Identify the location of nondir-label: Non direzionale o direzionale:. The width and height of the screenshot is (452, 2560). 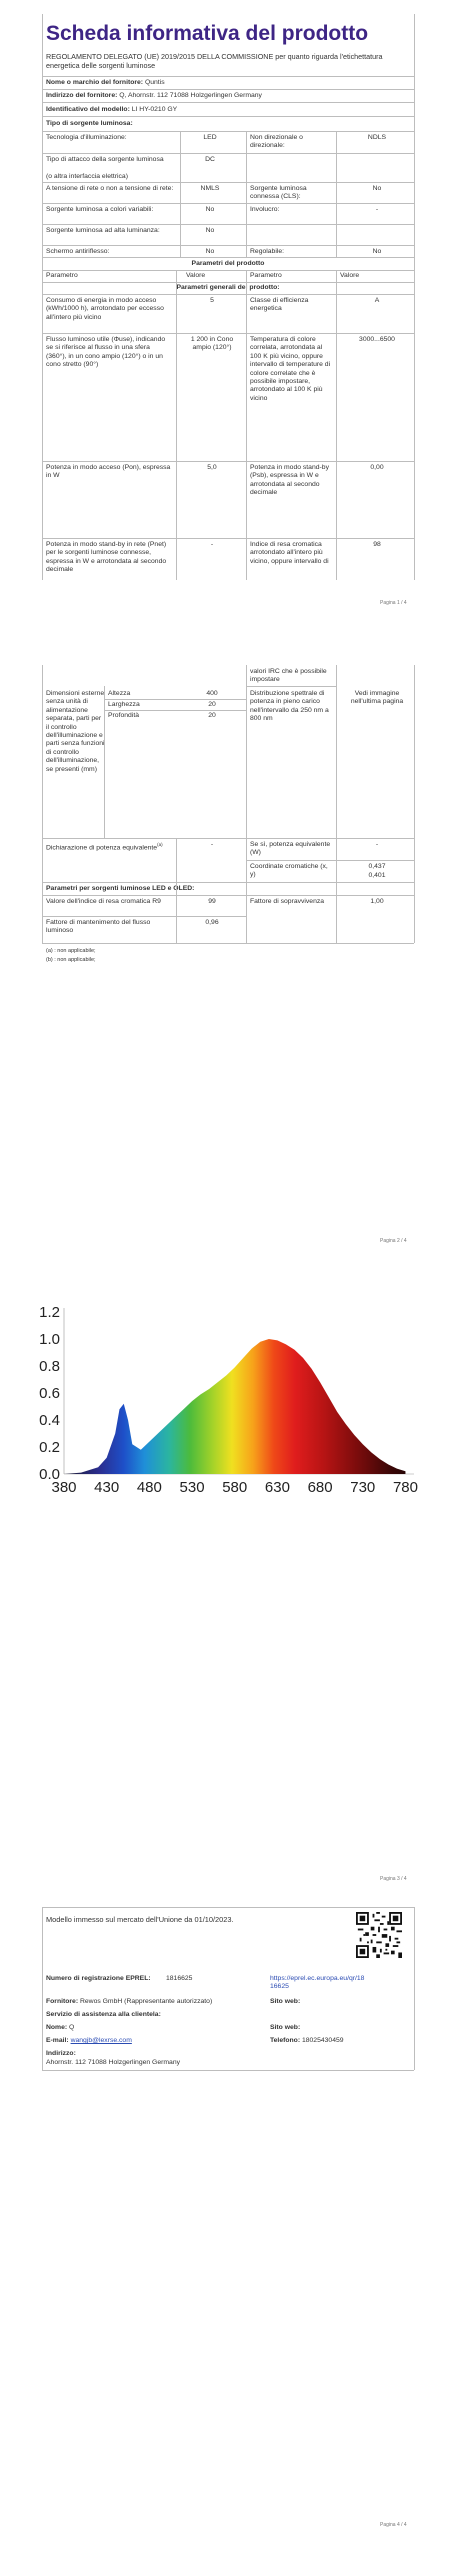
(276, 142).